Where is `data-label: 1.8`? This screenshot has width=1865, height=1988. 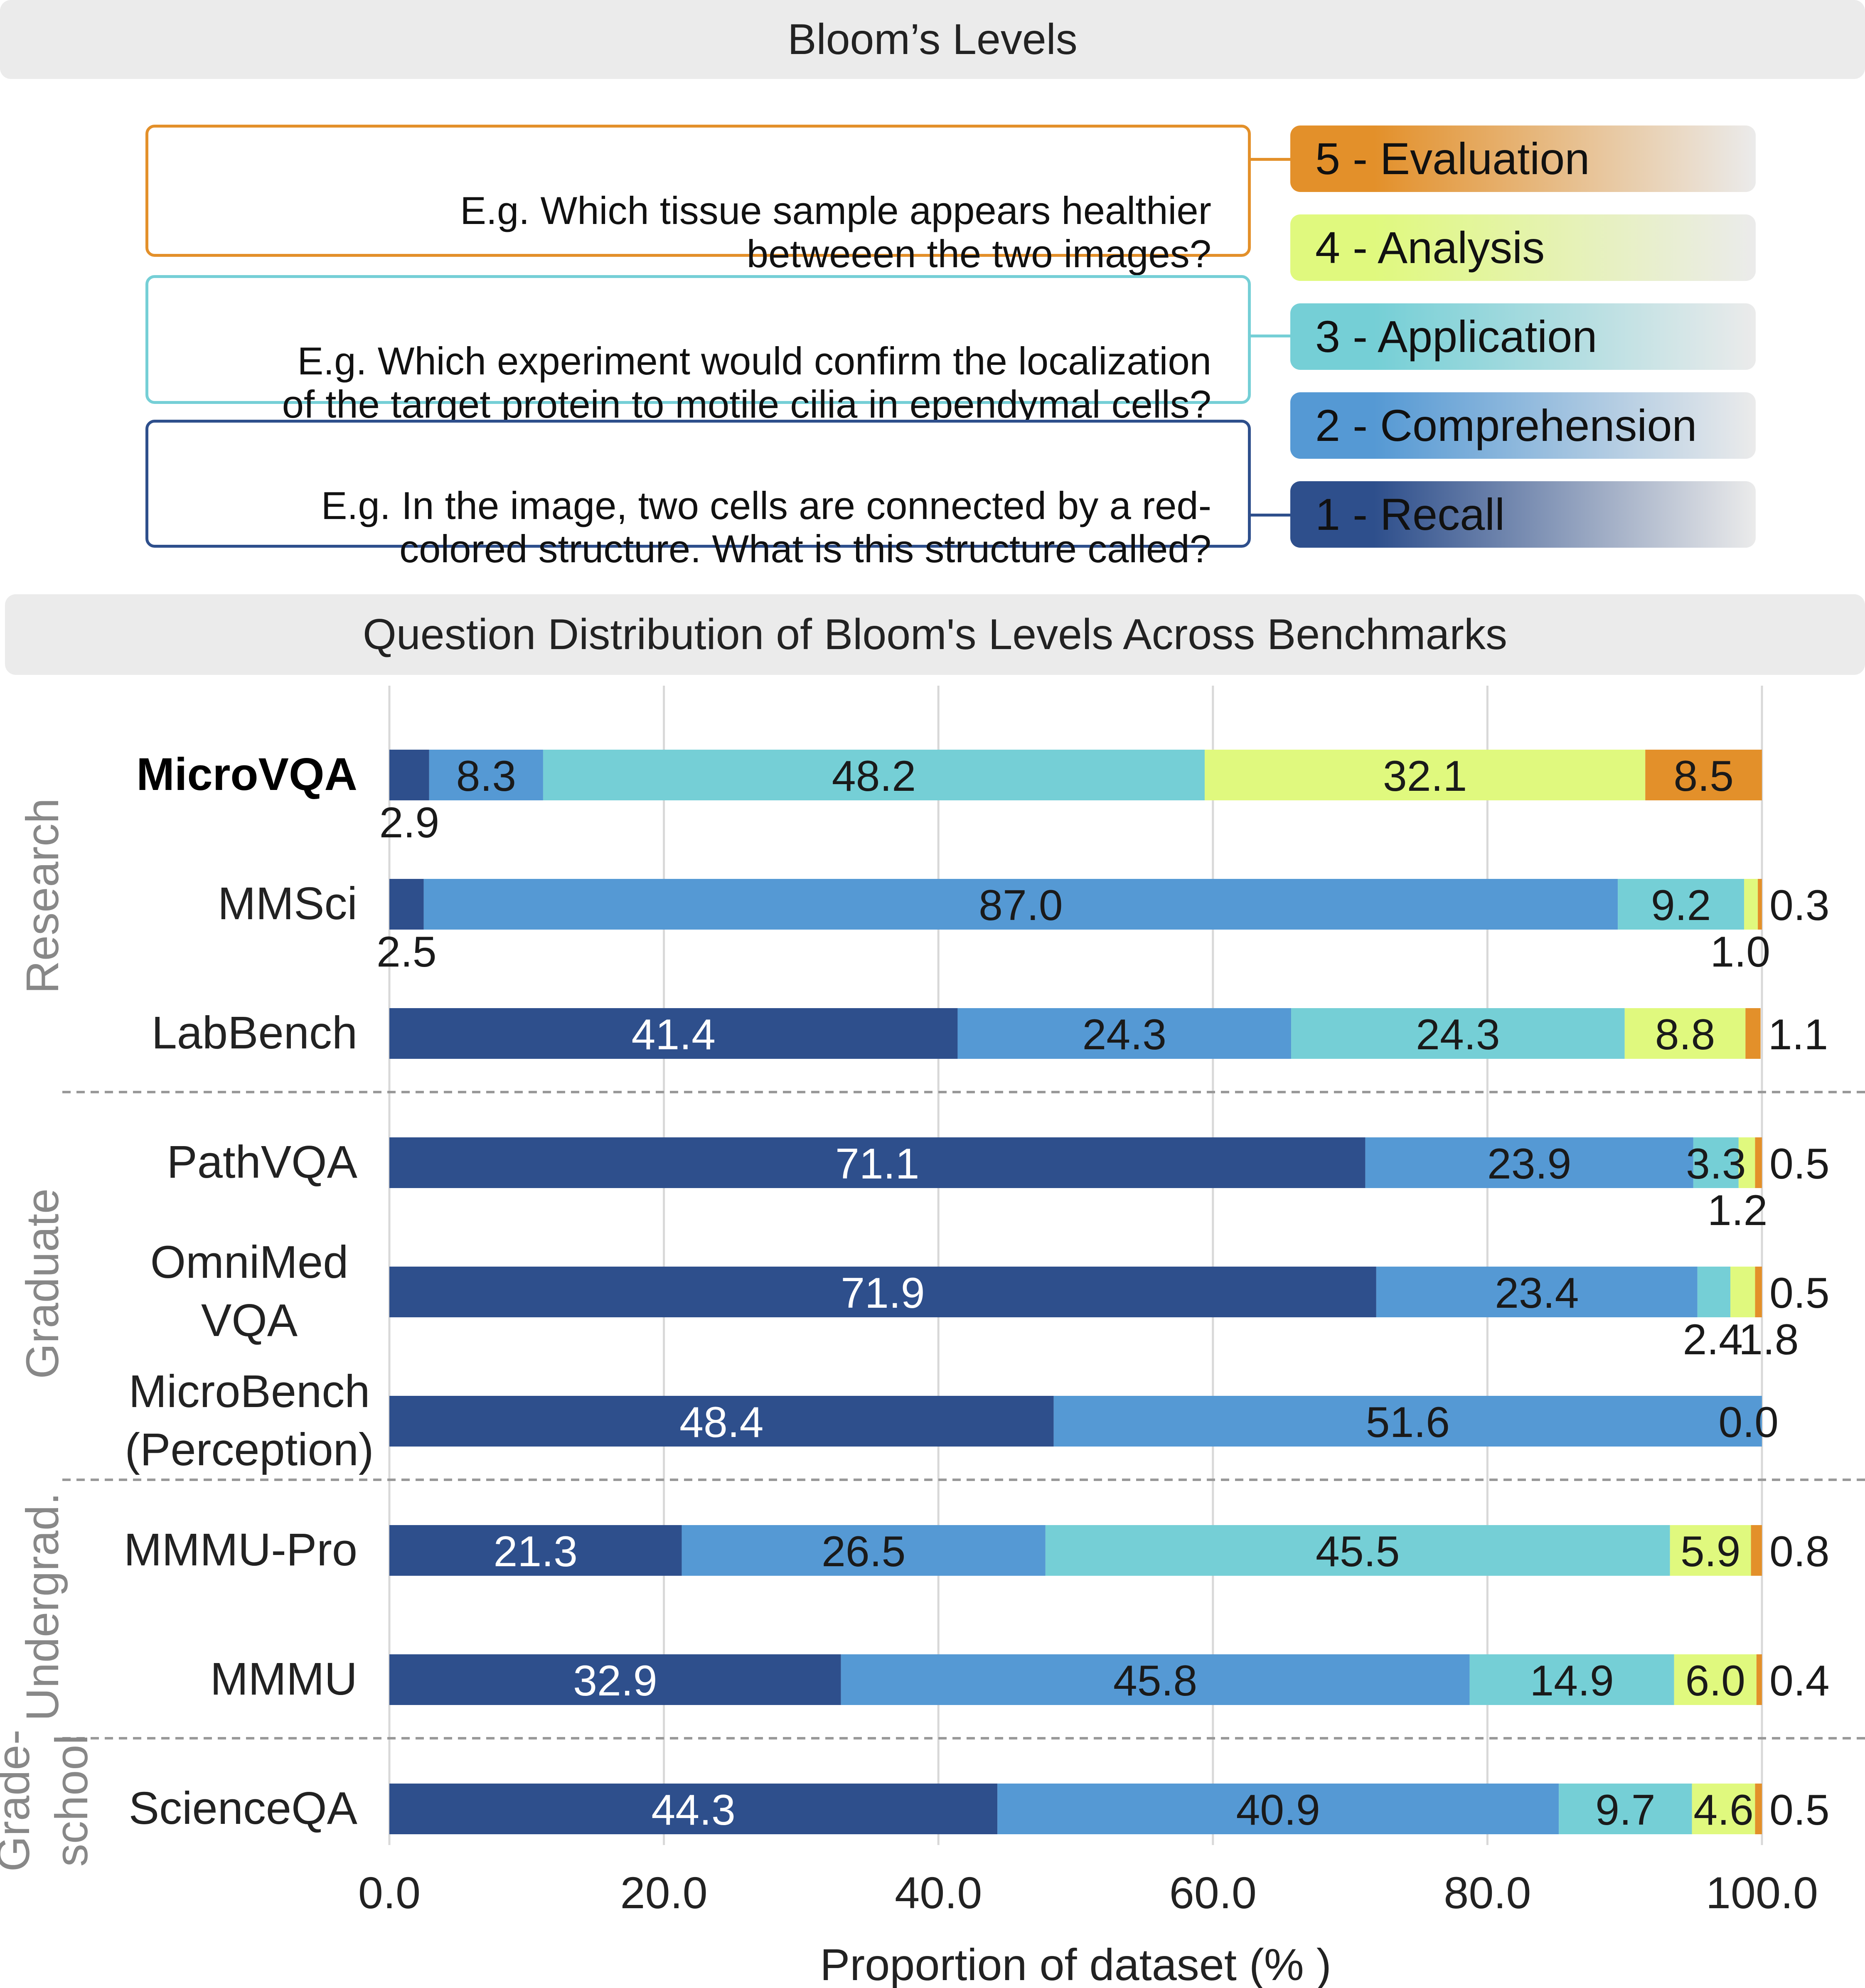 data-label: 1.8 is located at coordinates (1769, 1340).